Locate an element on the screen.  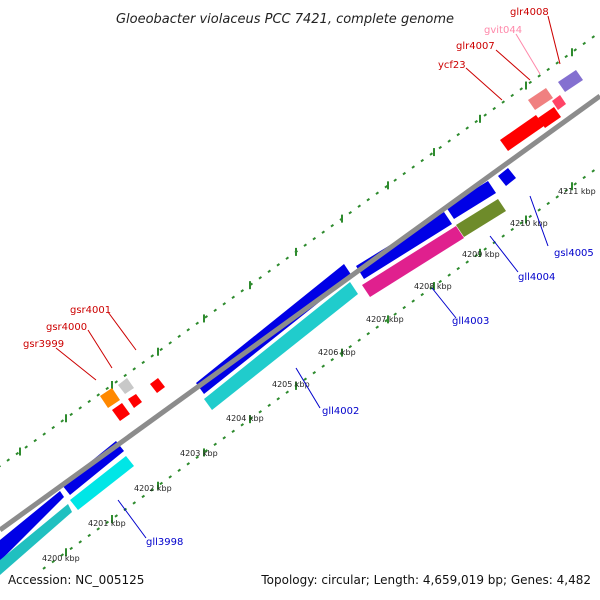
gene-label-glr4007: glr4007 is located at coordinates (475, 46).